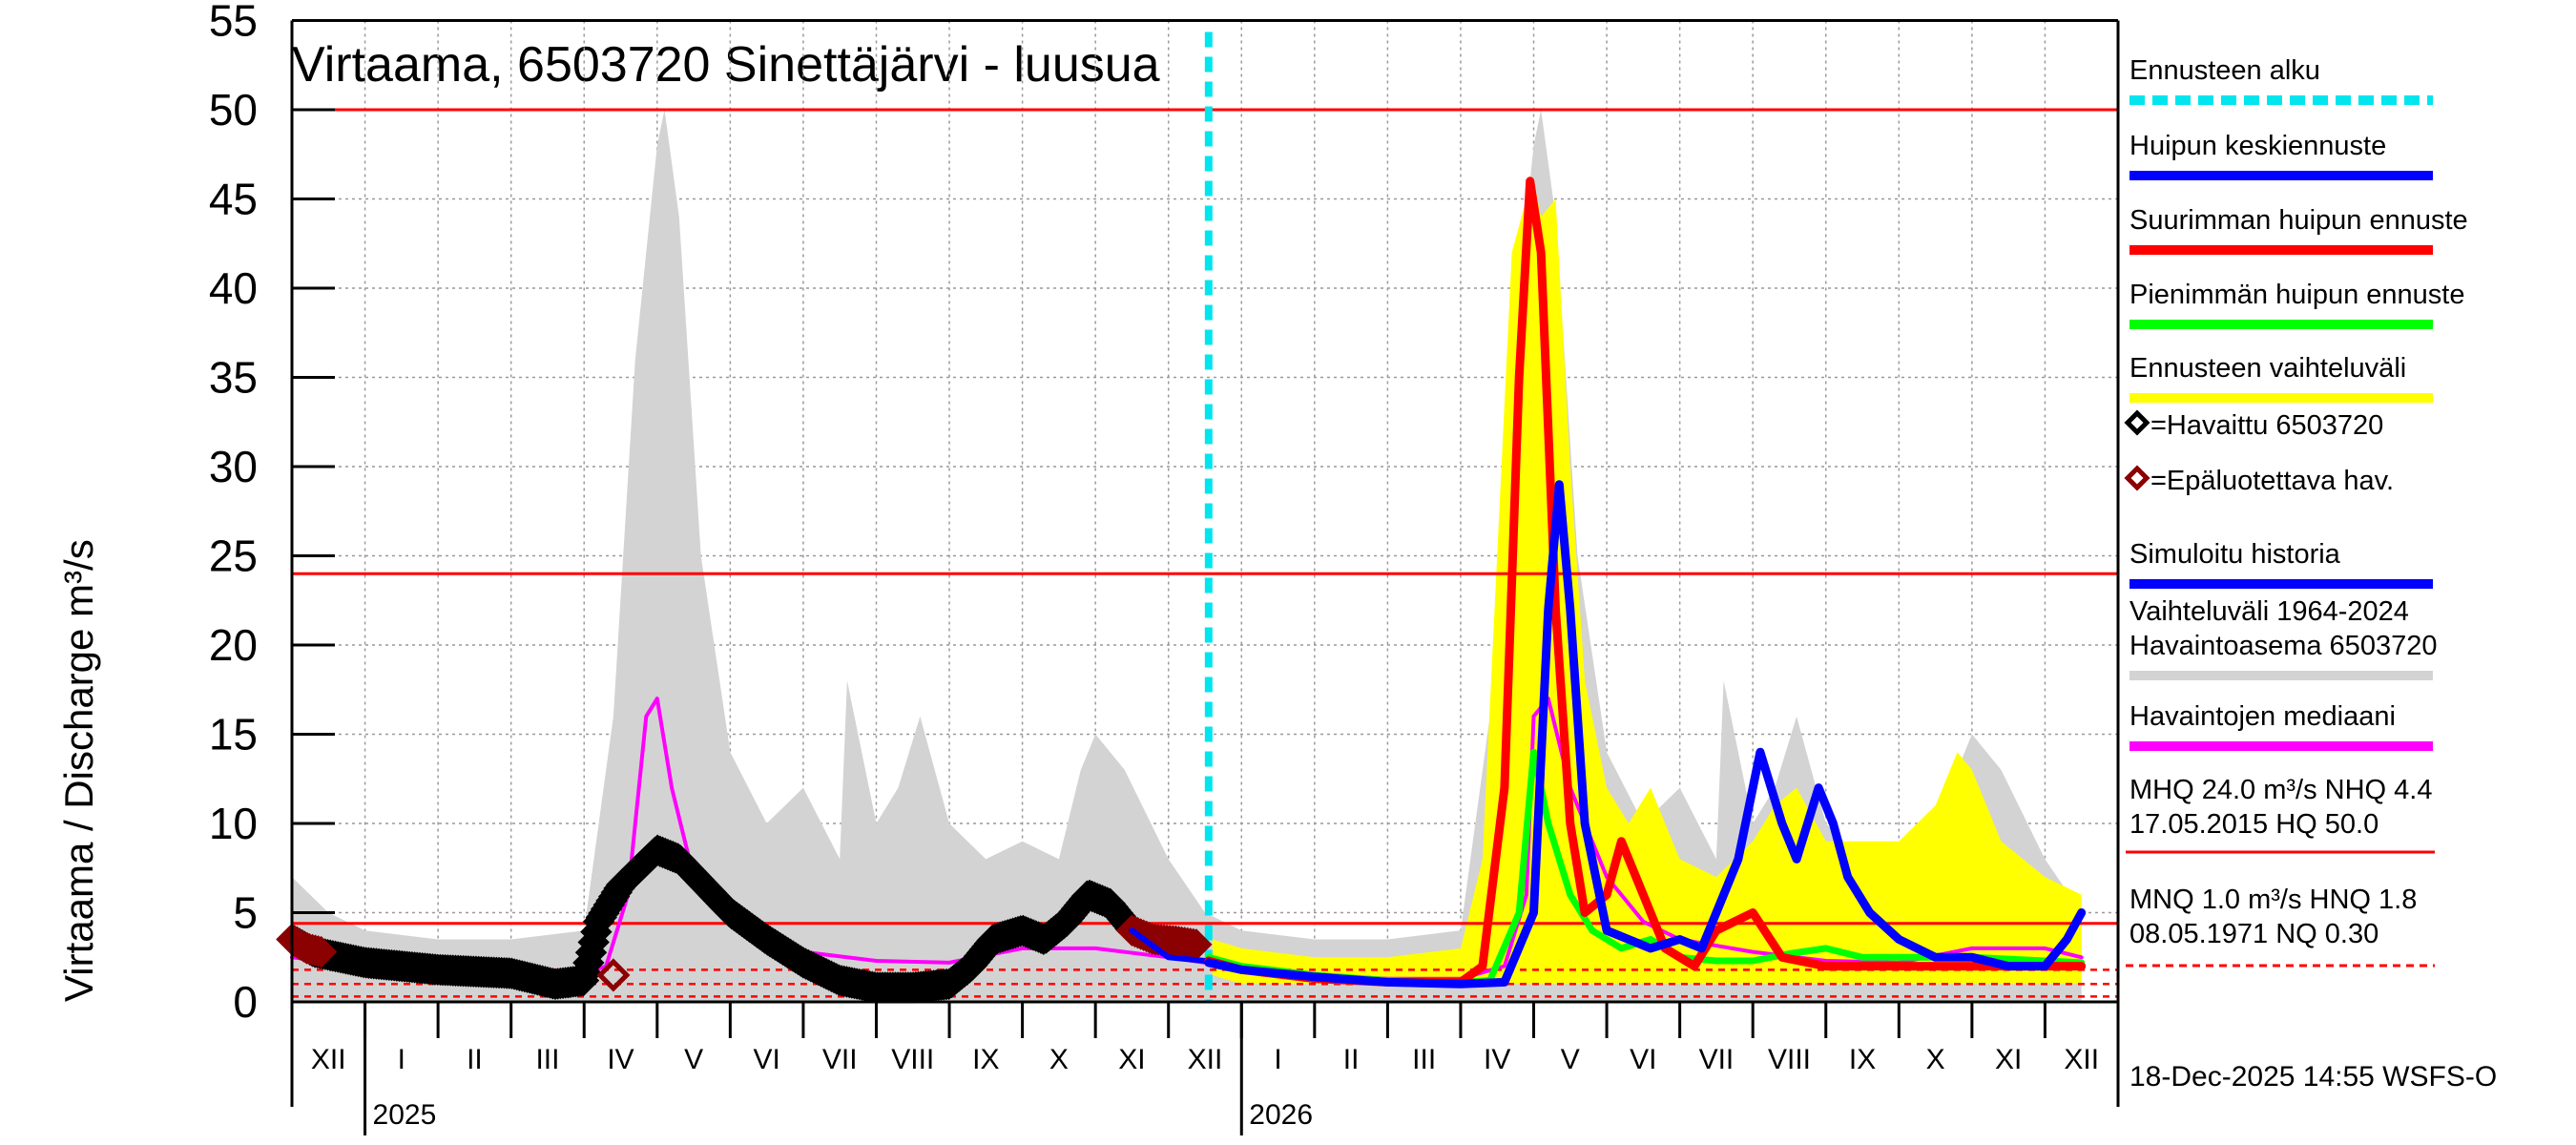 This screenshot has height=1145, width=2576. Describe the element at coordinates (2269, 611) in the screenshot. I see `legend-label: Vaihteluväli 1964-2024` at that location.